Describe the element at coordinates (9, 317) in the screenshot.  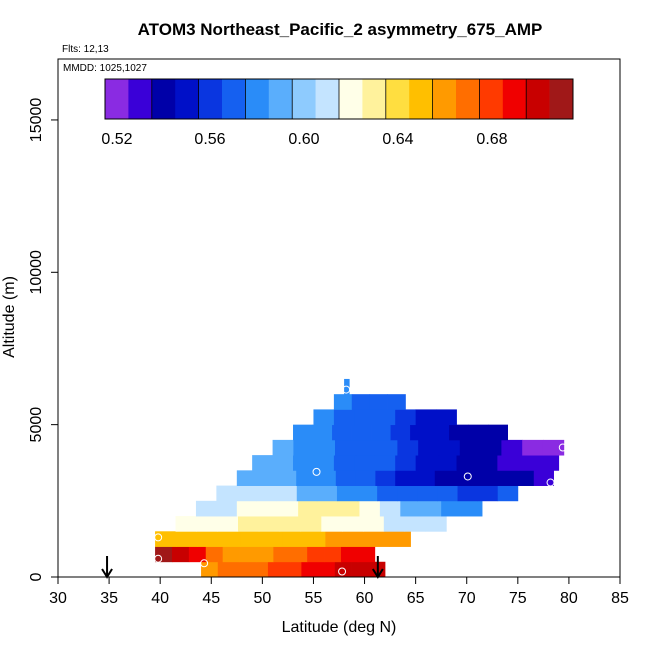
I see `y-axis-label: Altitude (m)` at that location.